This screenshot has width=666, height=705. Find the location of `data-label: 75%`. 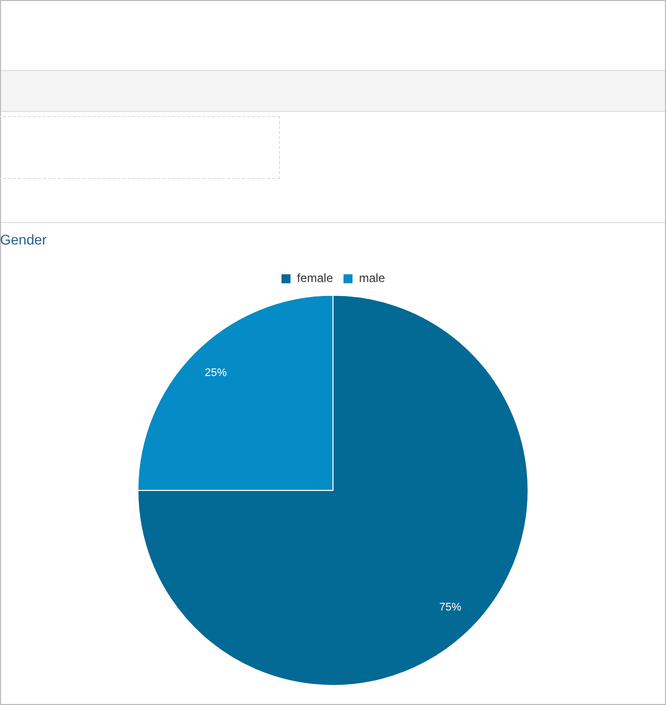

data-label: 75% is located at coordinates (450, 608).